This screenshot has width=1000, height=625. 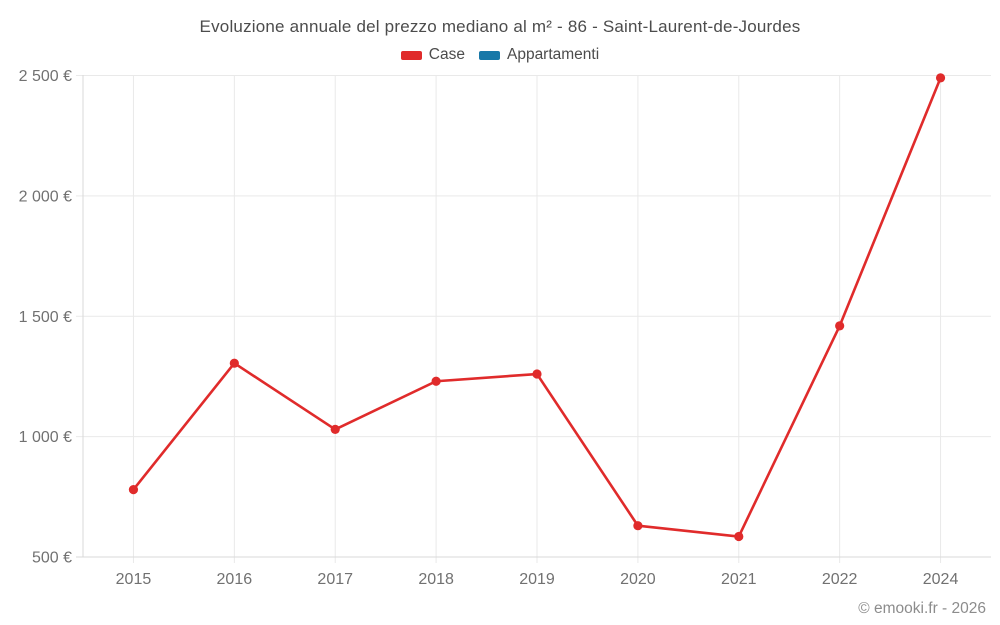 I want to click on data-point-2015, so click(x=133, y=489).